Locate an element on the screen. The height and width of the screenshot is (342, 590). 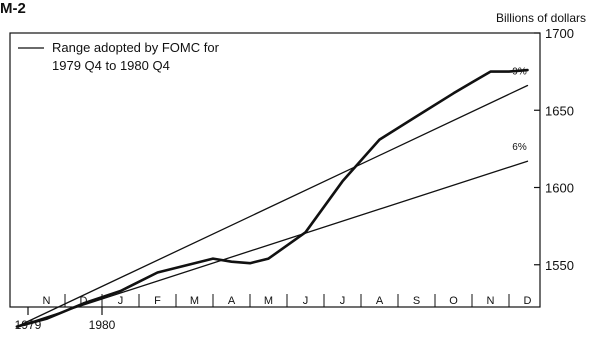
legend-label-line-1: Range adopted by FOMC for is located at coordinates (136, 47).